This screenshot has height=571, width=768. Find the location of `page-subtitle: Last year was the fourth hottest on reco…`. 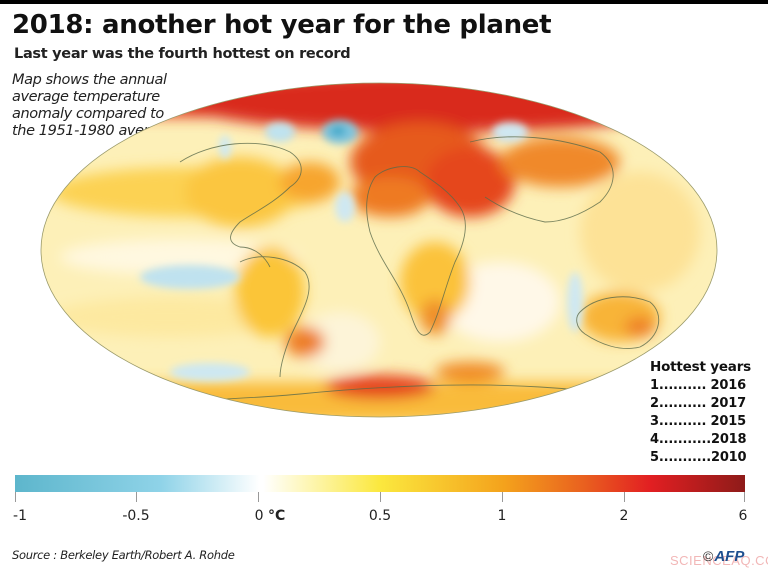

page-subtitle: Last year was the fourth hottest on reco… is located at coordinates (182, 54).